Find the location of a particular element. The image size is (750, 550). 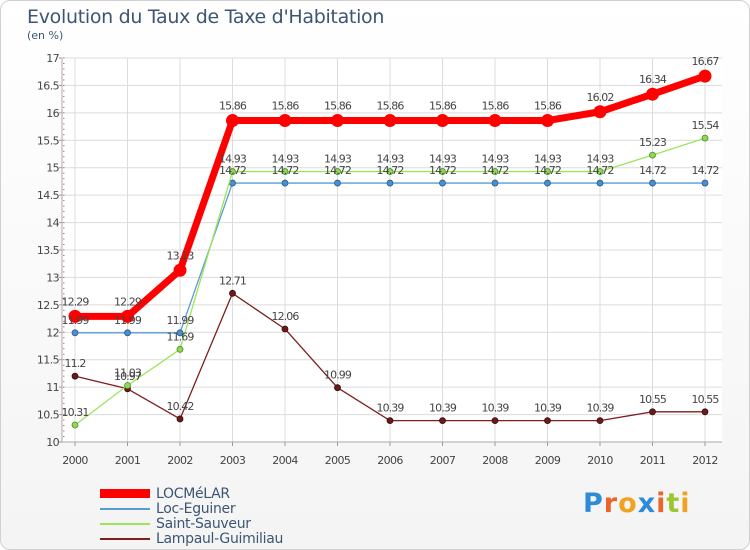

data-label: 12.71 is located at coordinates (232, 280).